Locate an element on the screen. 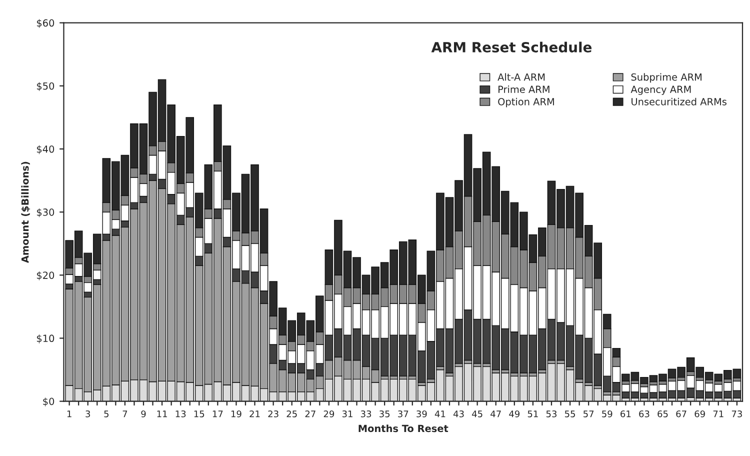 This screenshot has width=750, height=456. x-tick-label: 55 is located at coordinates (569, 414).